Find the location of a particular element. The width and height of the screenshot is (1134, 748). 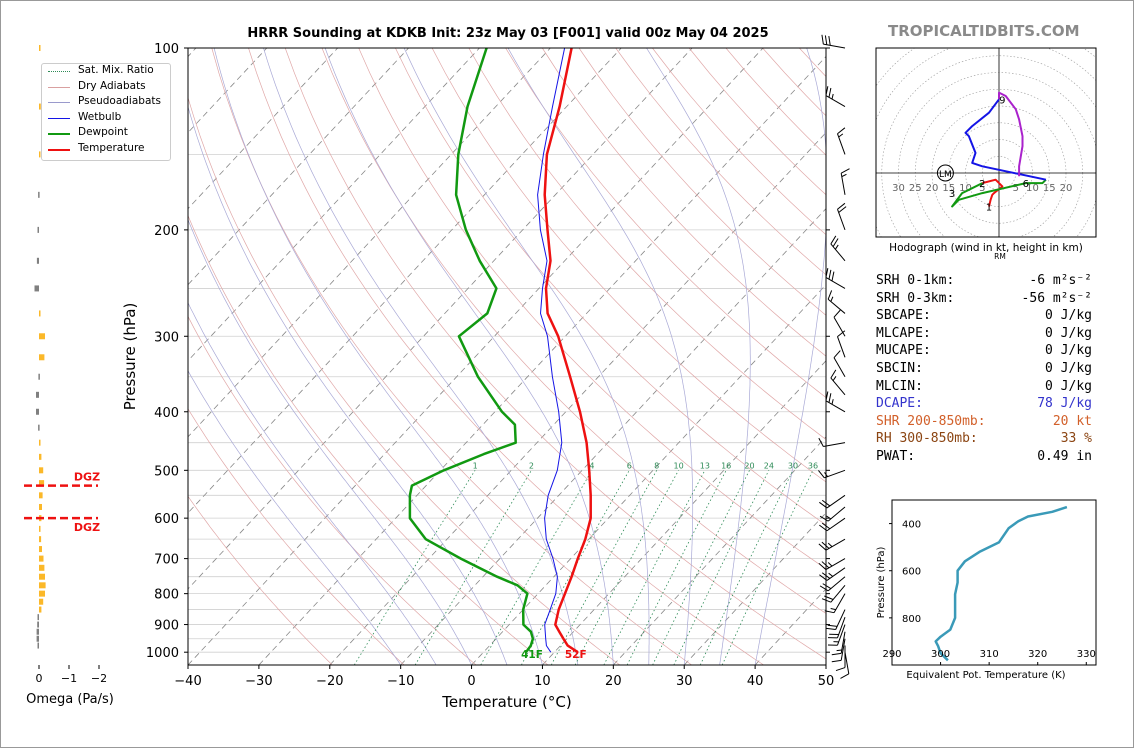

y-tick-label: 200 is located at coordinates (166, 231).